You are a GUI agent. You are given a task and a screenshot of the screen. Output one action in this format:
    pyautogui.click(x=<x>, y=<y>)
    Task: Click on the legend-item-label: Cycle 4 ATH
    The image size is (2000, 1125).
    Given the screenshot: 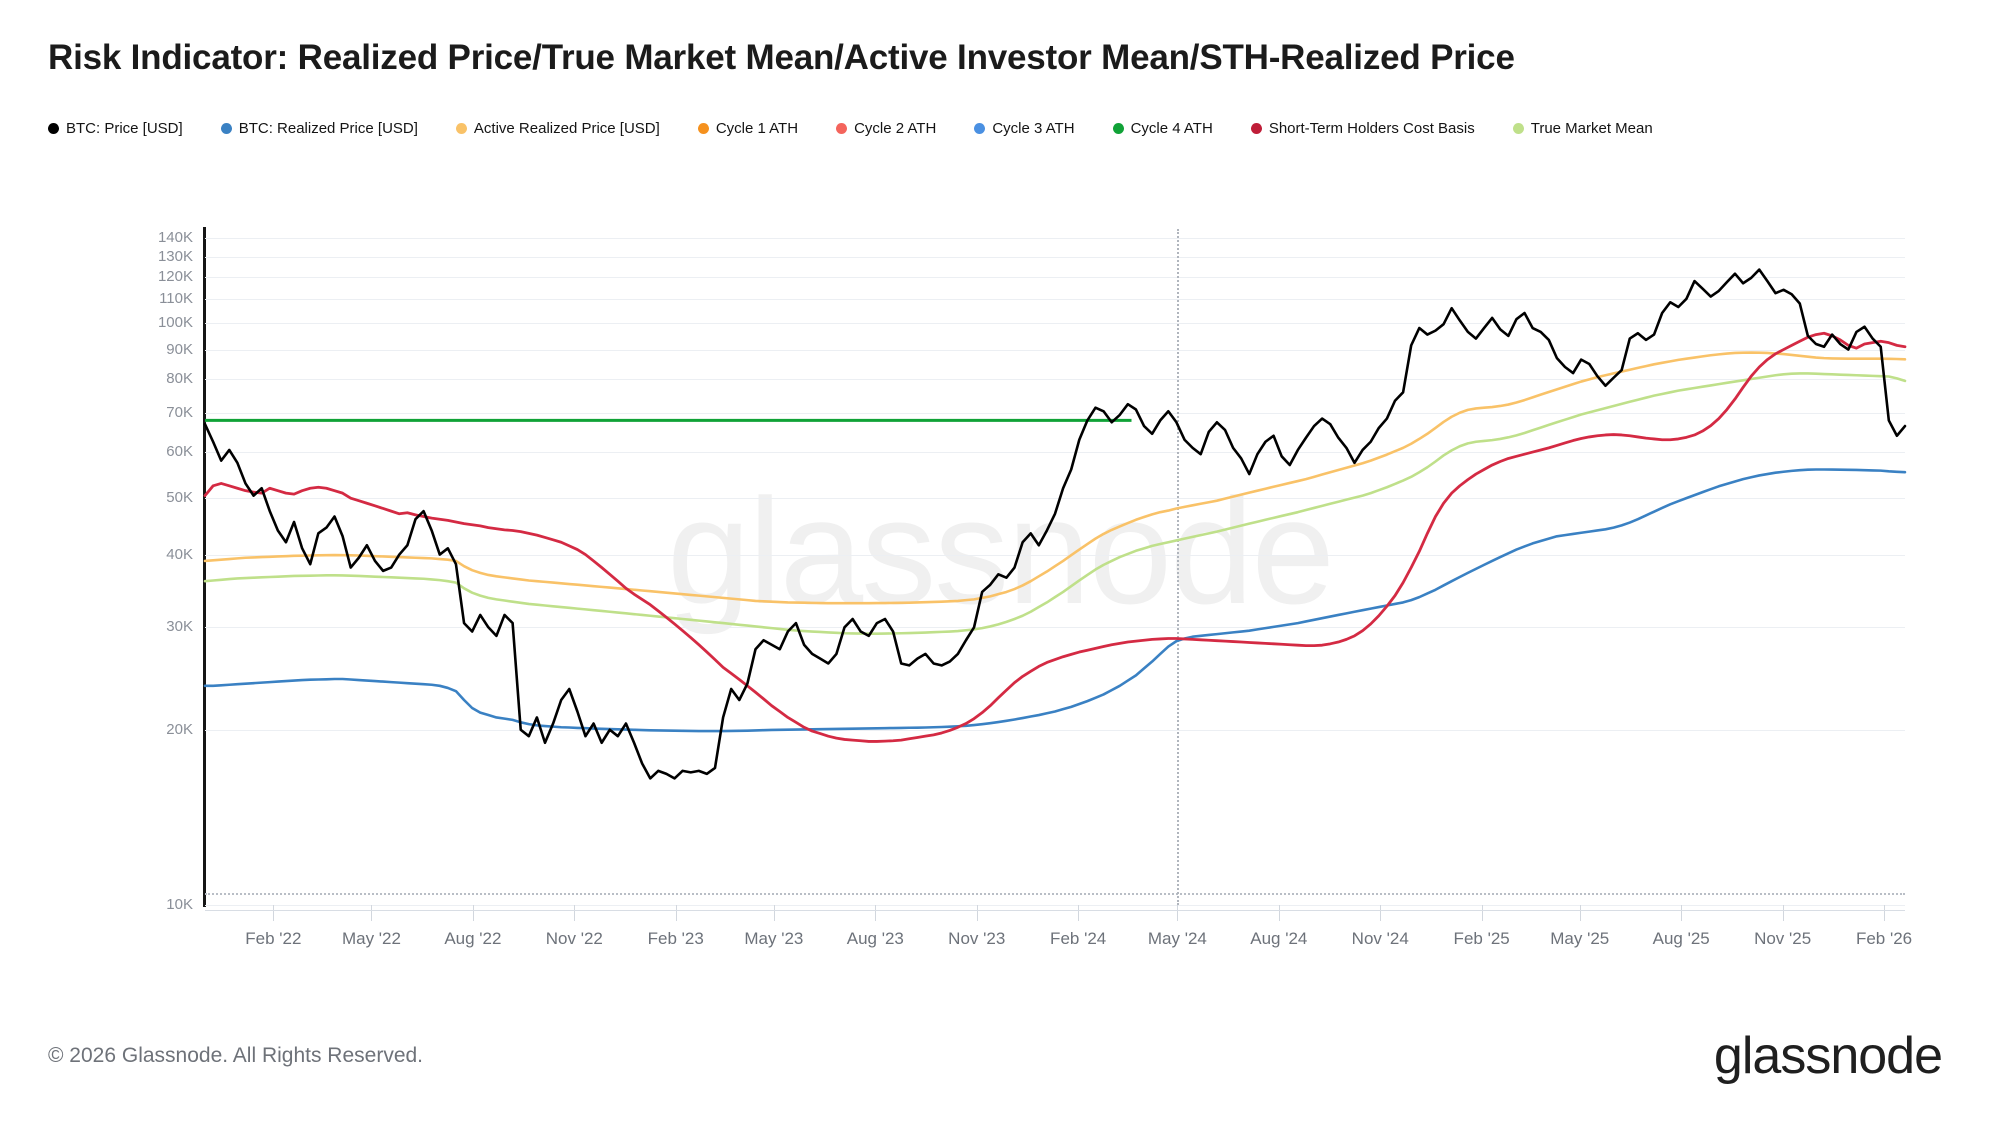 What is the action you would take?
    pyautogui.click(x=1171, y=128)
    